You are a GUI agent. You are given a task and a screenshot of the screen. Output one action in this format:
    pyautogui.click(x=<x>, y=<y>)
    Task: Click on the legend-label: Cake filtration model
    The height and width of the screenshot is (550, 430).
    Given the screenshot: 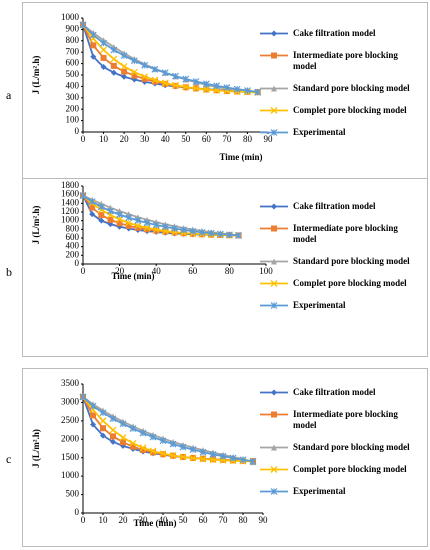 What is the action you would take?
    pyautogui.click(x=334, y=206)
    